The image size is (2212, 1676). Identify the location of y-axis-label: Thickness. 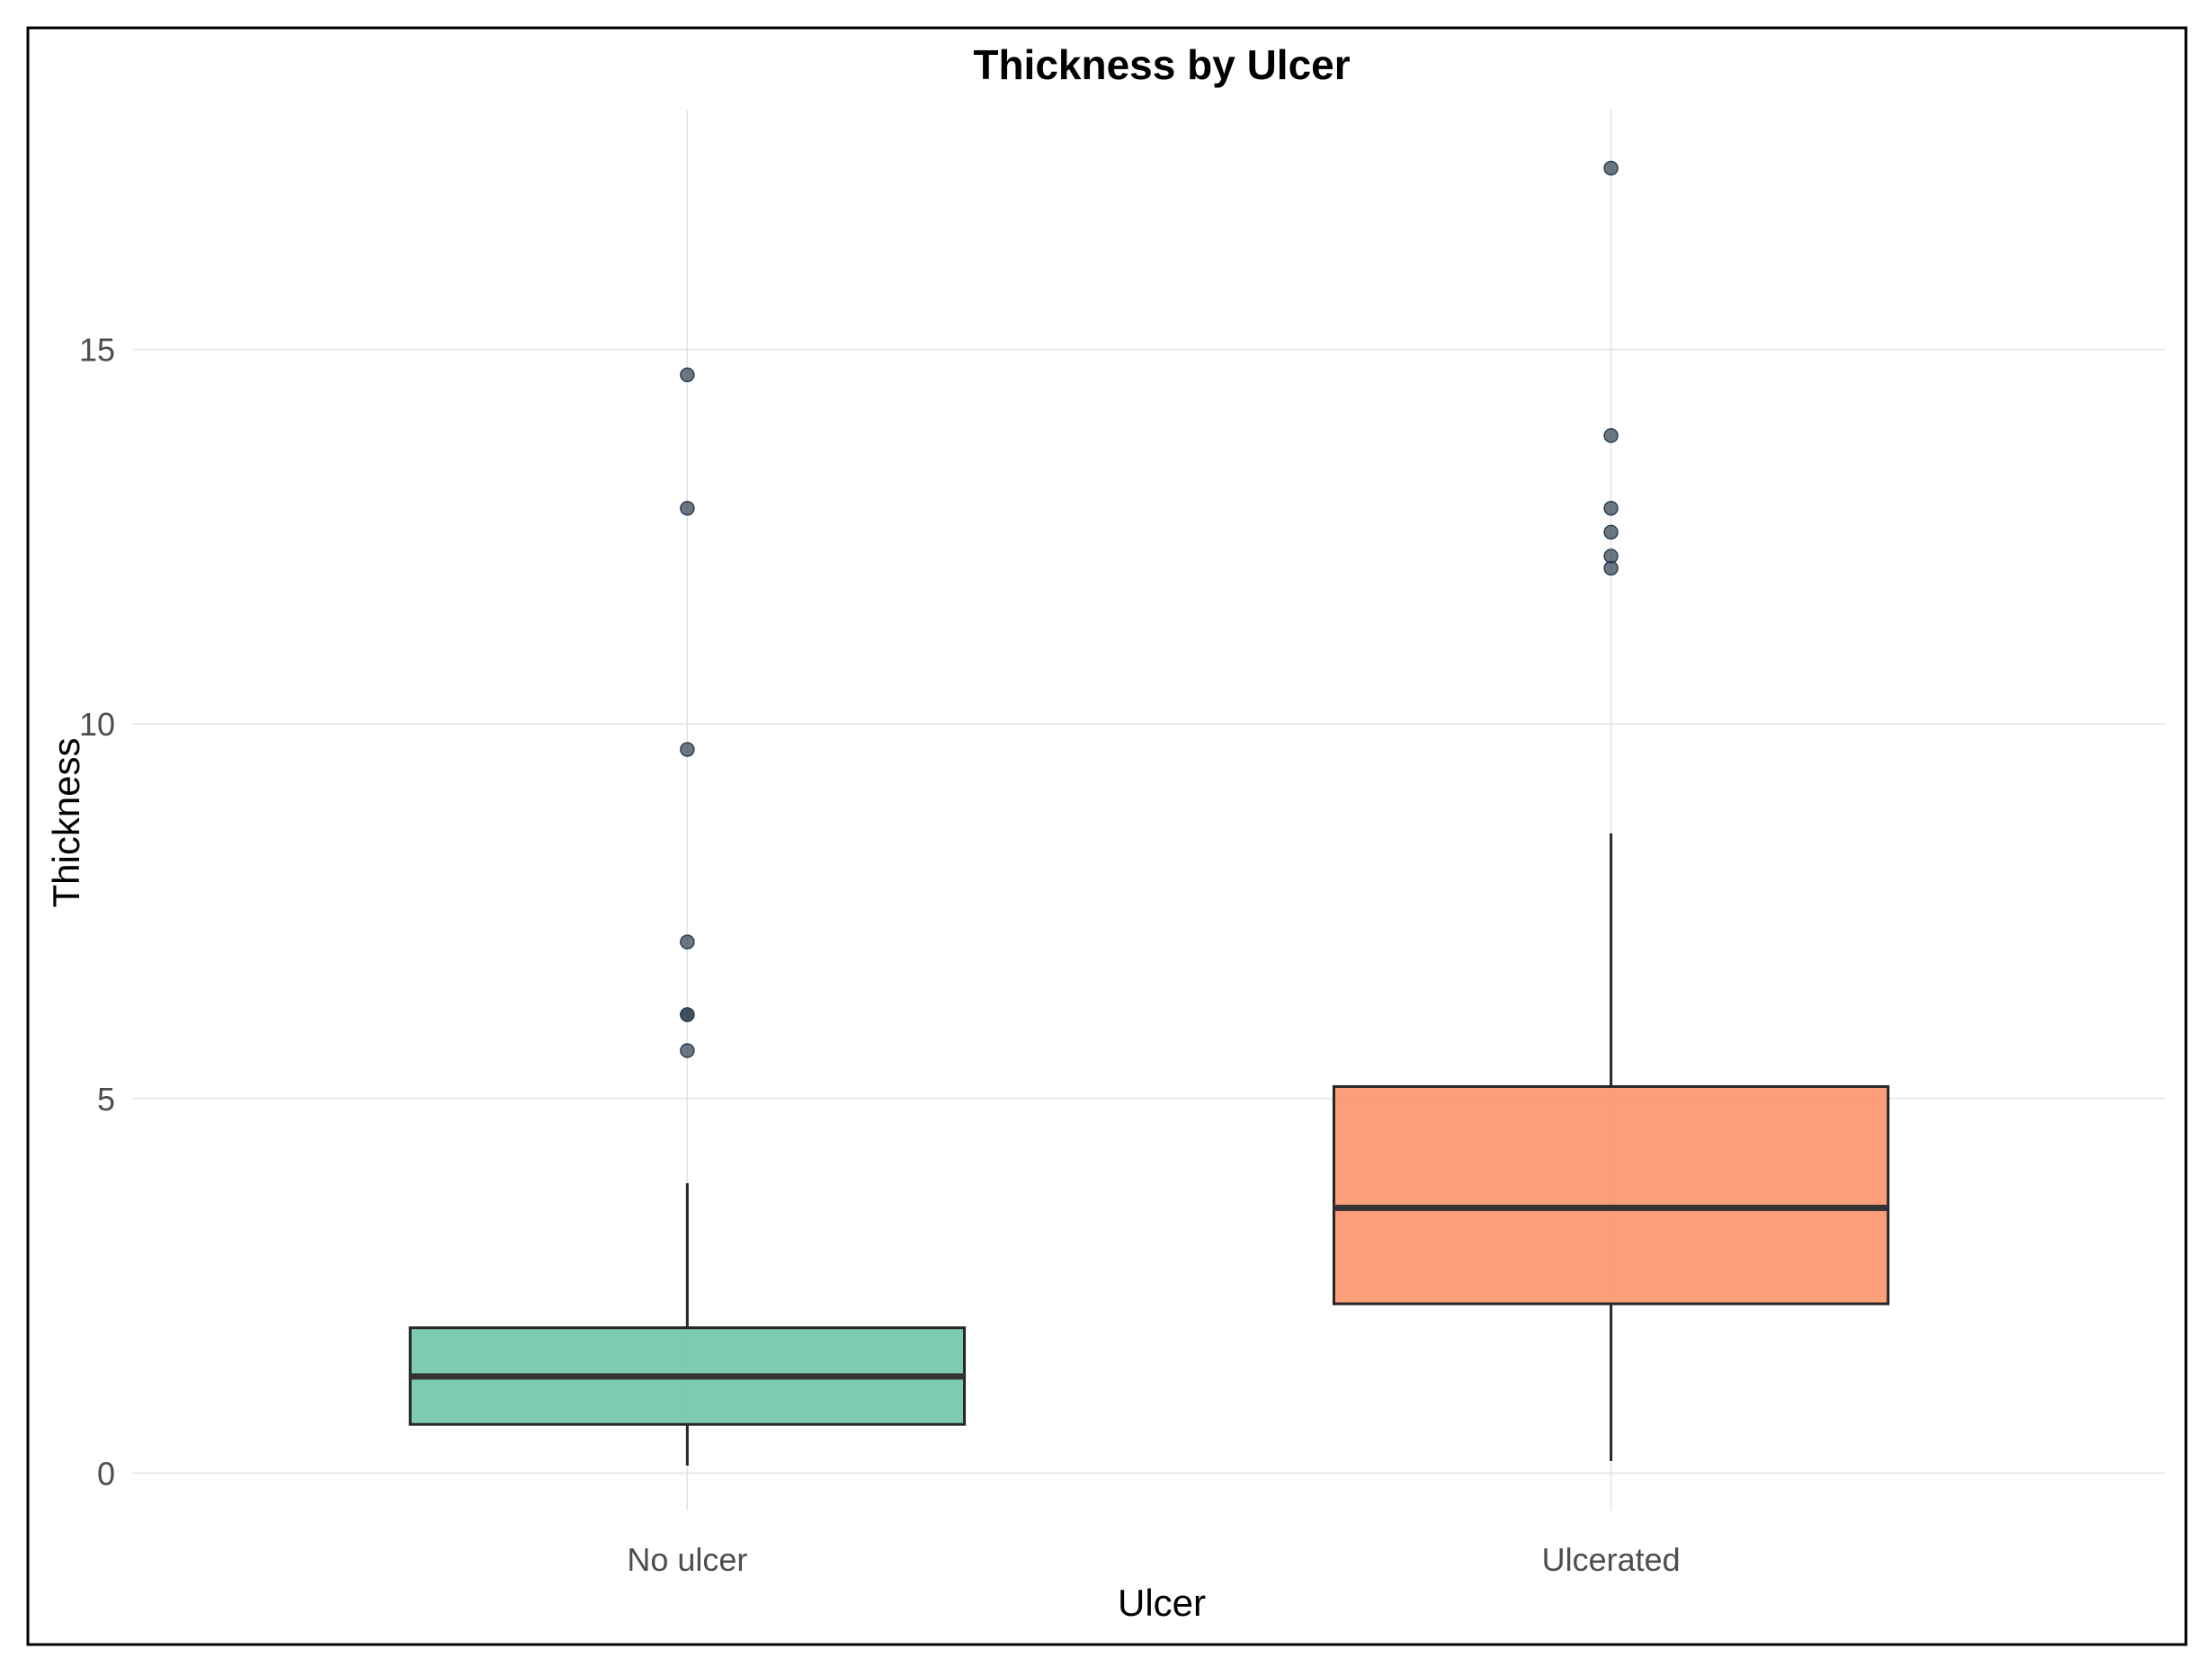
(66, 822).